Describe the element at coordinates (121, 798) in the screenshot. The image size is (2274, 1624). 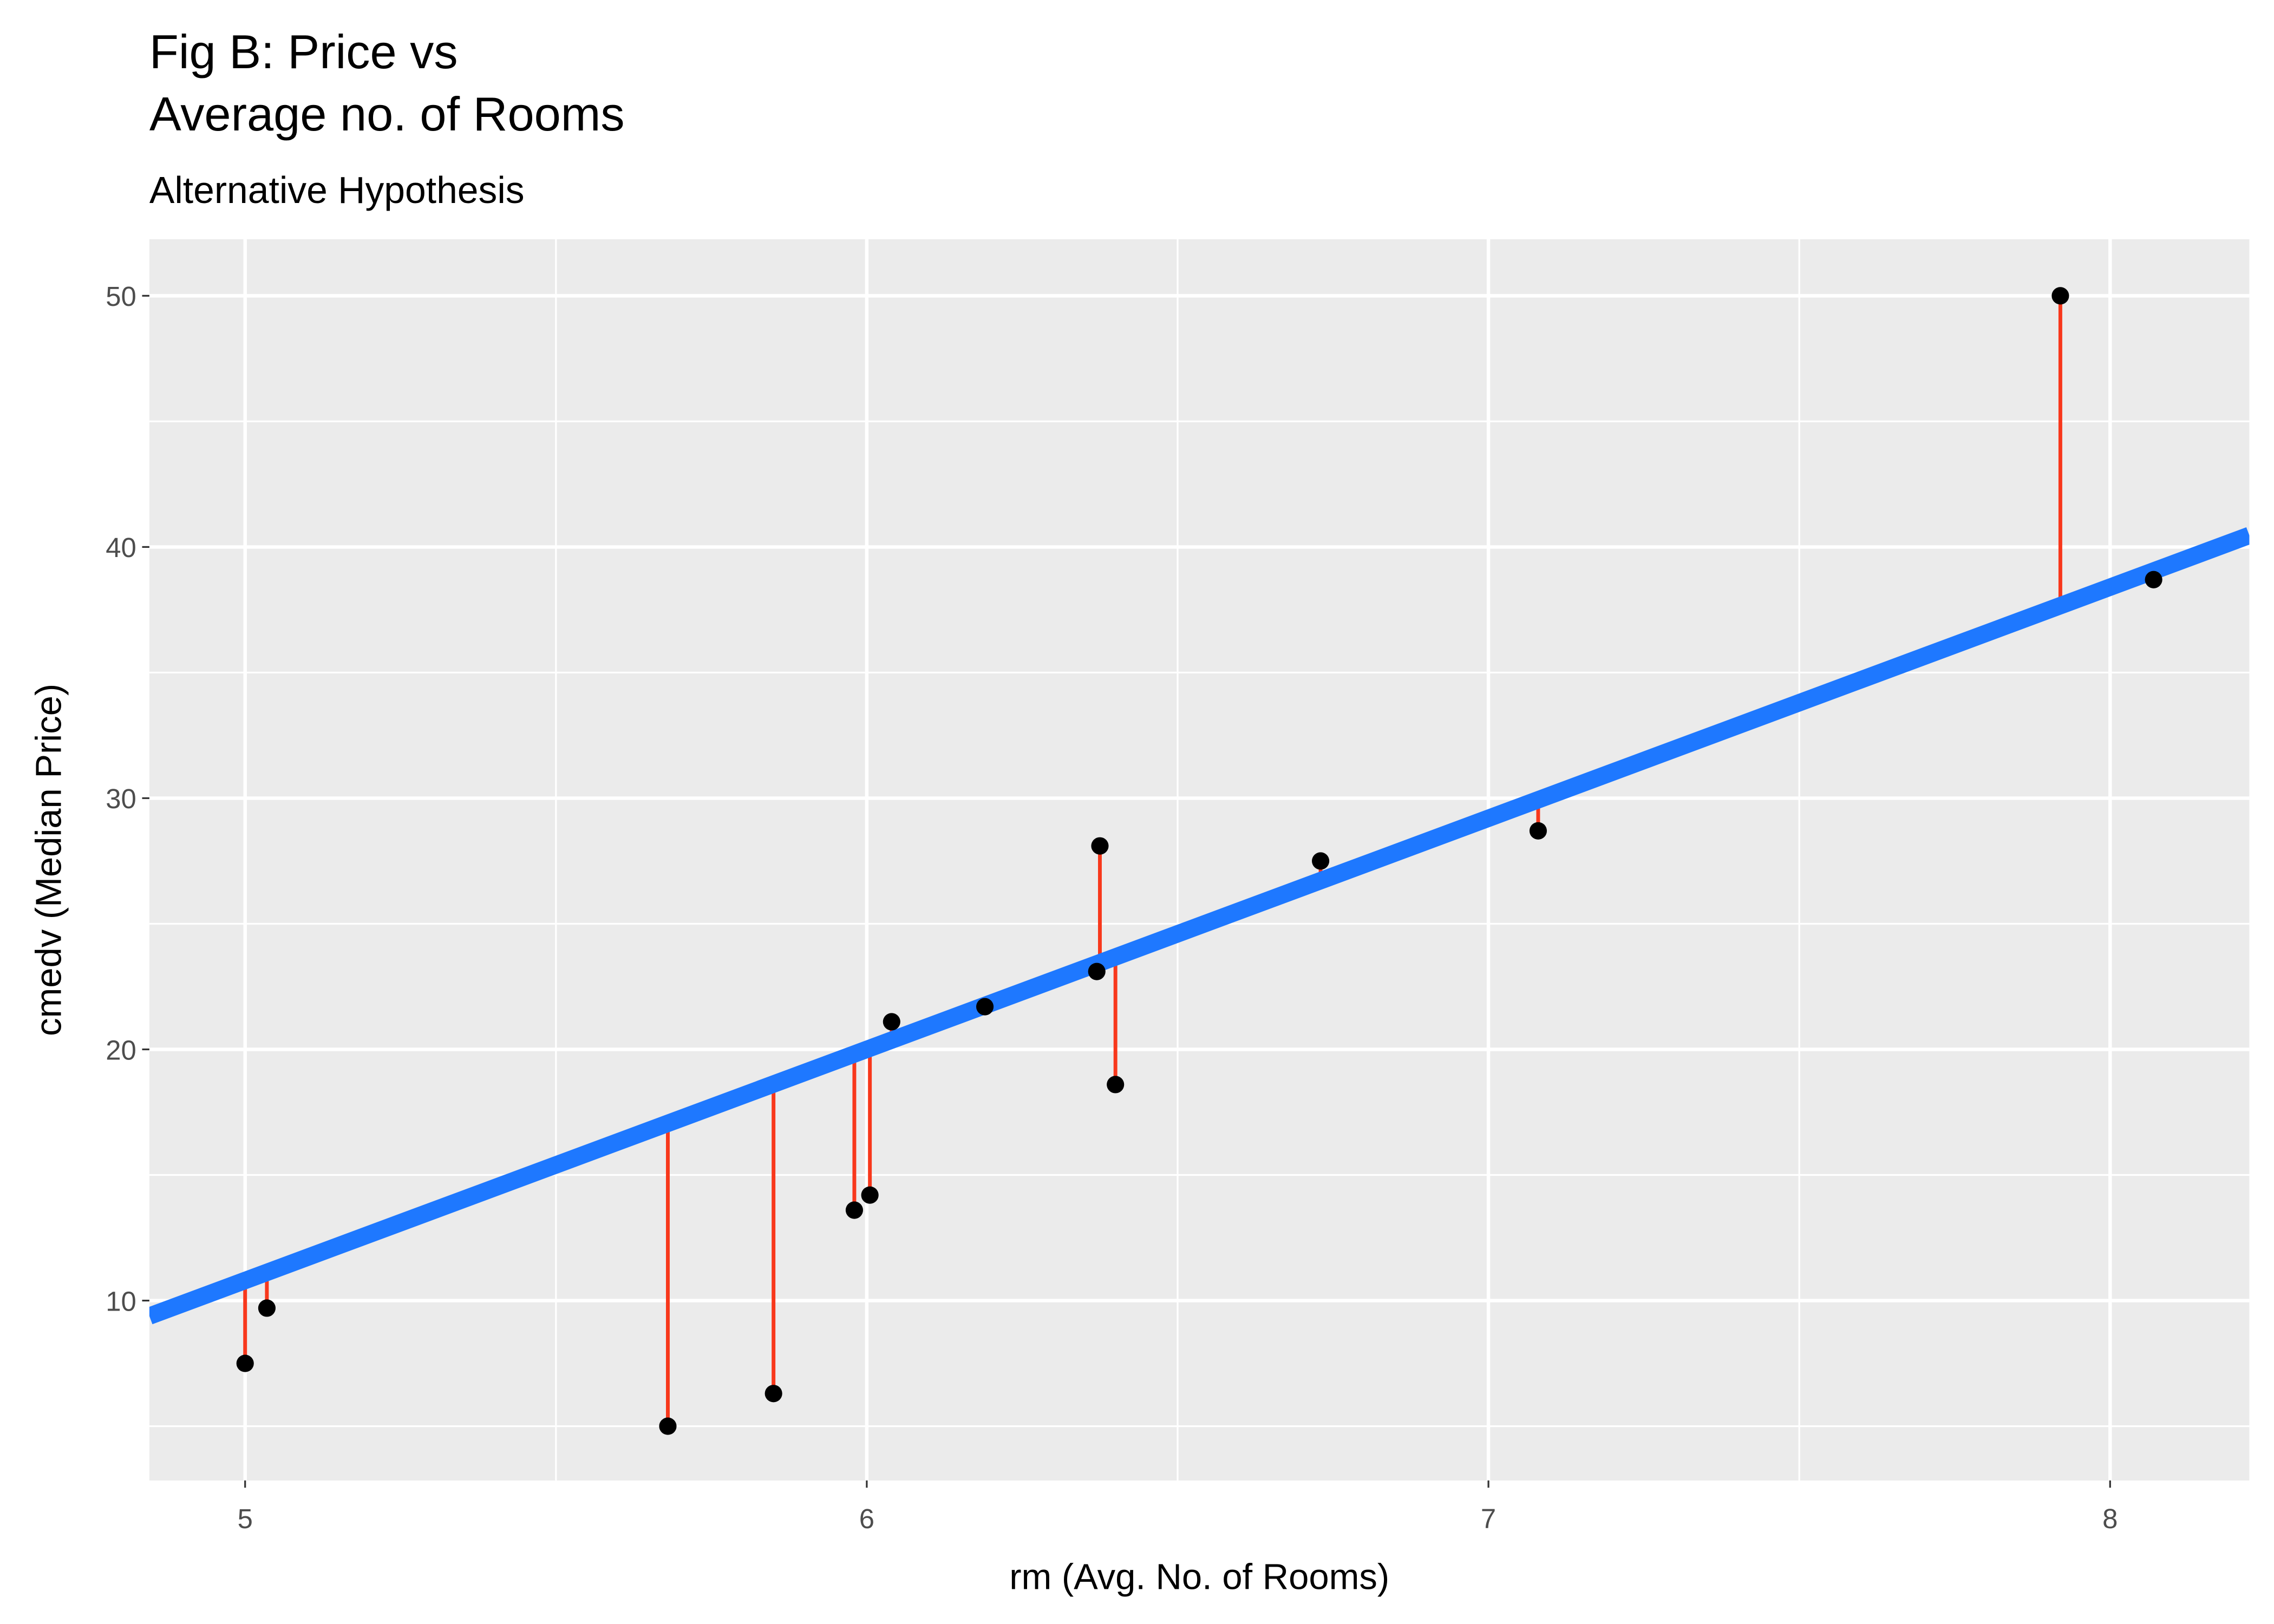
I see `y-tick-label: 30` at that location.